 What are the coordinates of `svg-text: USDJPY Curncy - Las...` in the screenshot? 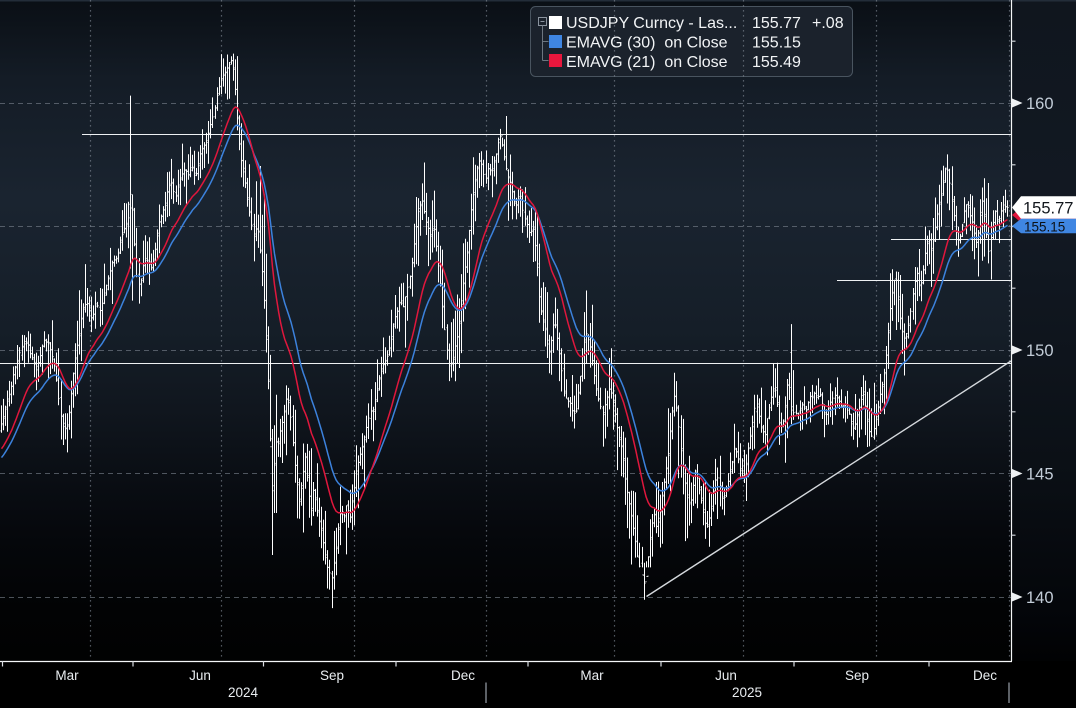 It's located at (651, 23).